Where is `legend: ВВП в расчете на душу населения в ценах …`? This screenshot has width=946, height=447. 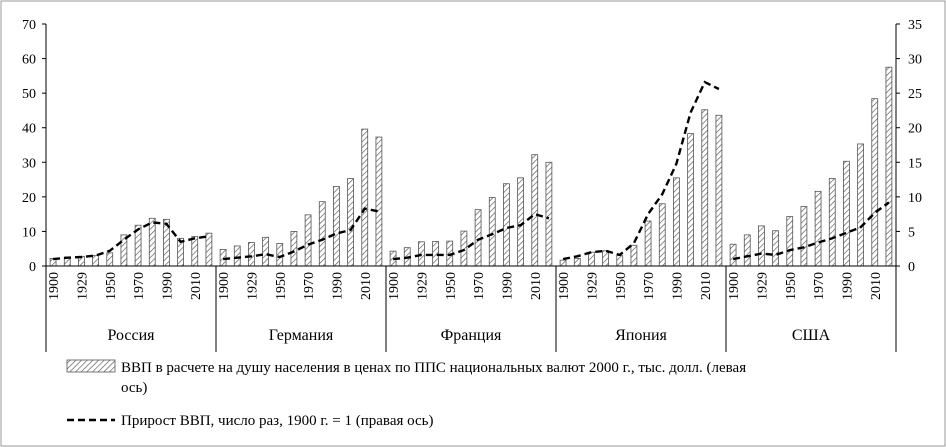 legend: ВВП в расчете на душу населения в ценах … is located at coordinates (406, 394).